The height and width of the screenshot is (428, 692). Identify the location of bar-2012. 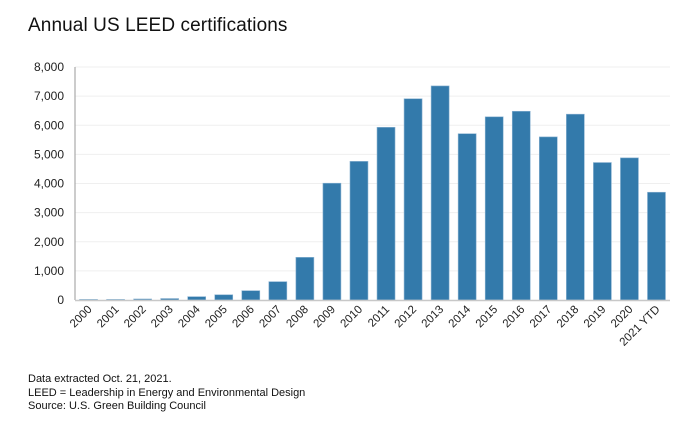
(413, 199).